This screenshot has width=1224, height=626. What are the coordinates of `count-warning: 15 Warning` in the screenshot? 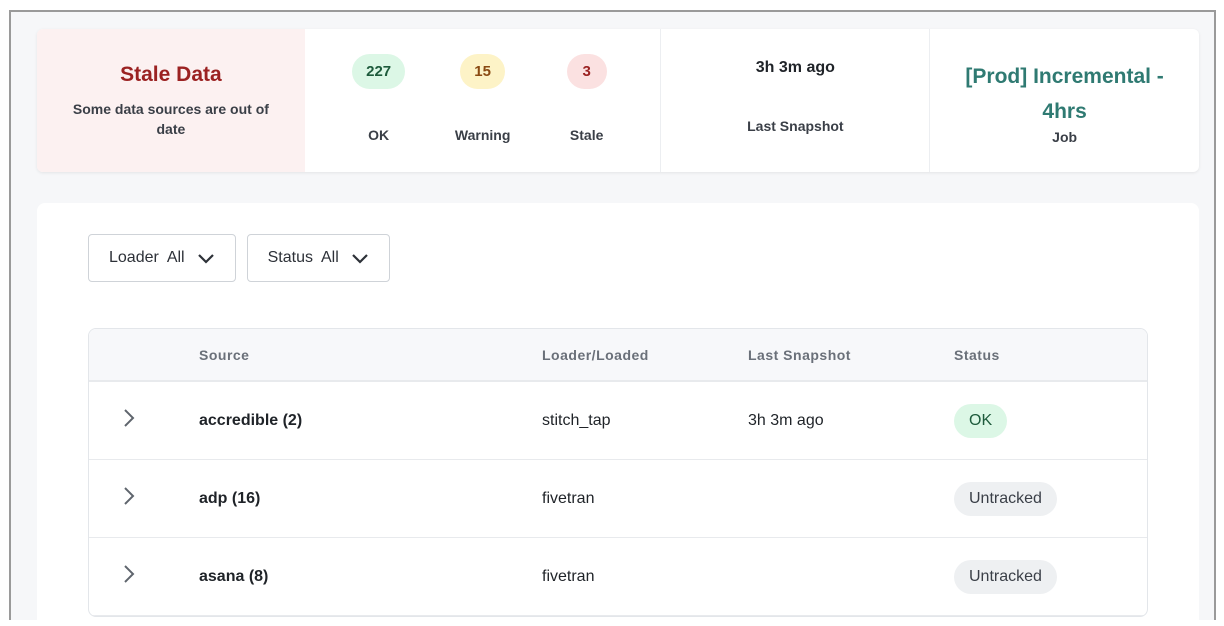 It's located at (483, 113).